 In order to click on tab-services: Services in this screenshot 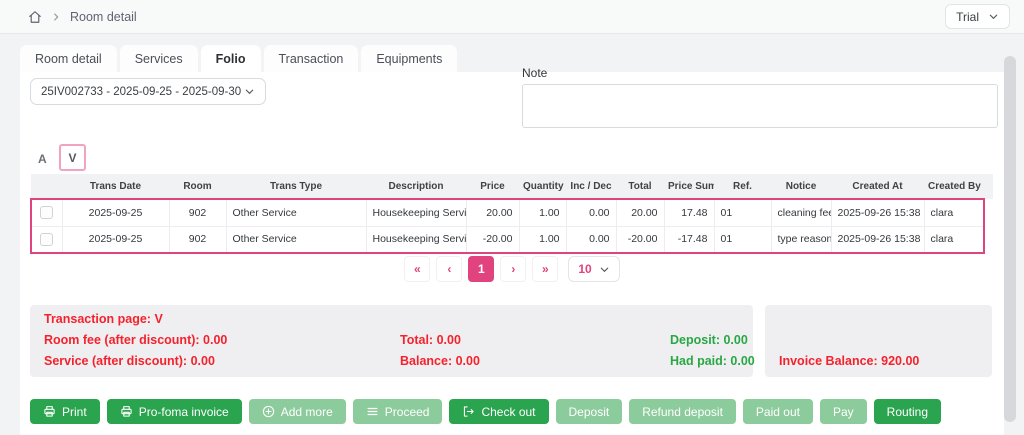, I will do `click(158, 58)`.